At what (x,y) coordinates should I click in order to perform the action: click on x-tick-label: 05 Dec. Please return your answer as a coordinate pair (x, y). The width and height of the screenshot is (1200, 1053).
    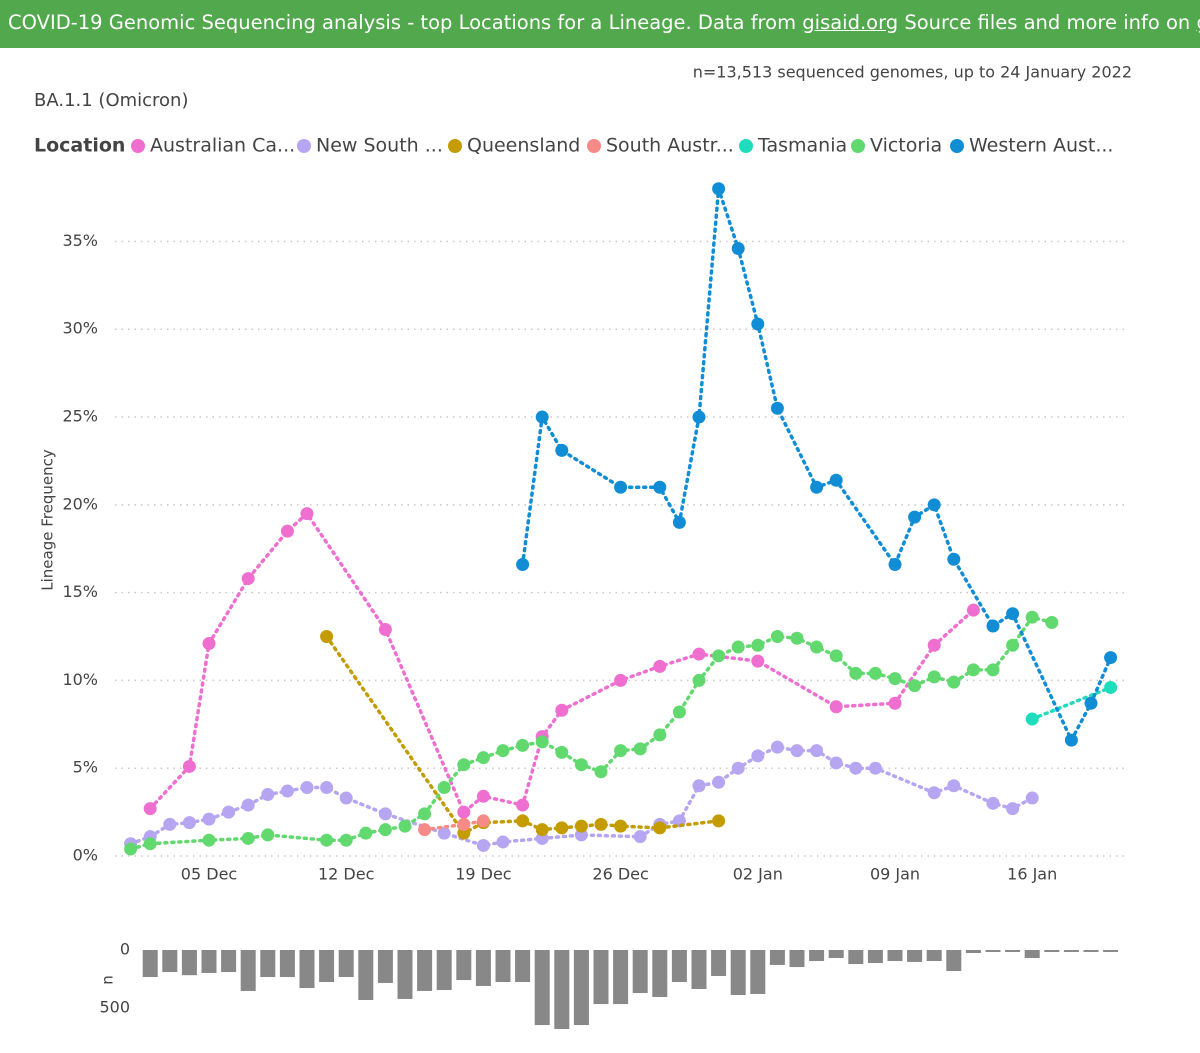
    Looking at the image, I should click on (209, 874).